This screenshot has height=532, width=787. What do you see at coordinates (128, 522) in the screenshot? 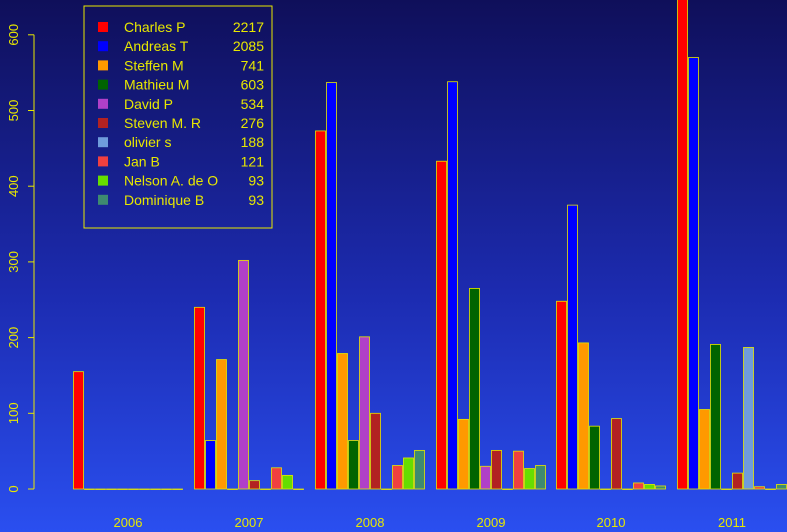
I see `x-tick-label: 2006` at bounding box center [128, 522].